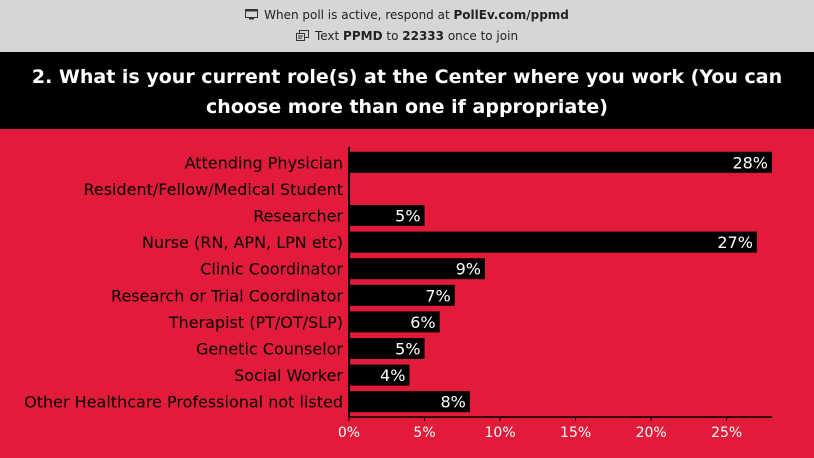 This screenshot has height=458, width=814. What do you see at coordinates (255, 322) in the screenshot?
I see `category-label: Therapist (PT/OT/SLP)` at bounding box center [255, 322].